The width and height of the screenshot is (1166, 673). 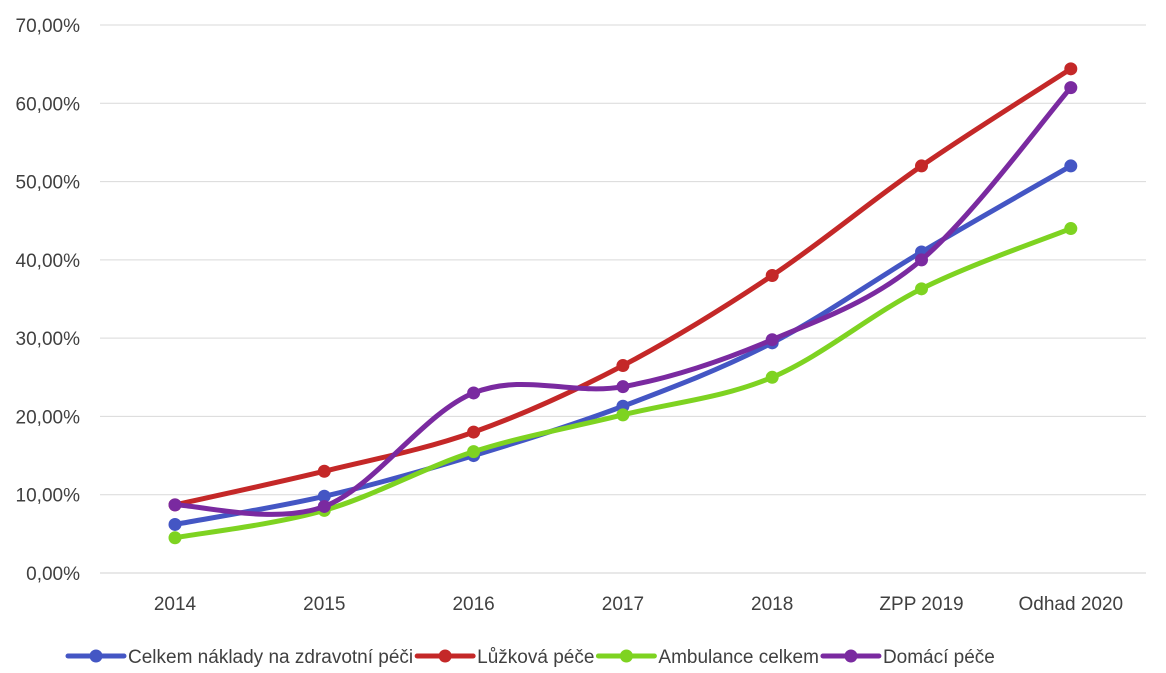 What do you see at coordinates (48, 339) in the screenshot?
I see `y-tick-label: 30,00%` at bounding box center [48, 339].